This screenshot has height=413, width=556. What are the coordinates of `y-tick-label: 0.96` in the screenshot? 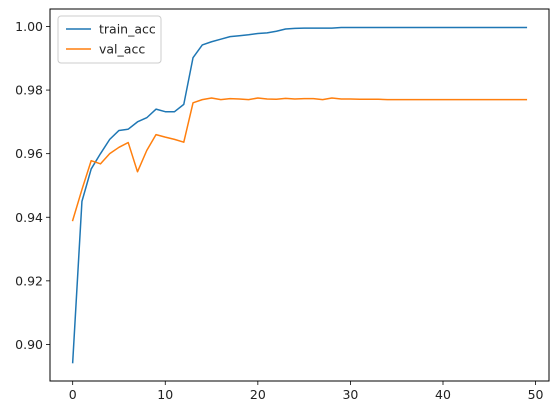 It's located at (29, 153).